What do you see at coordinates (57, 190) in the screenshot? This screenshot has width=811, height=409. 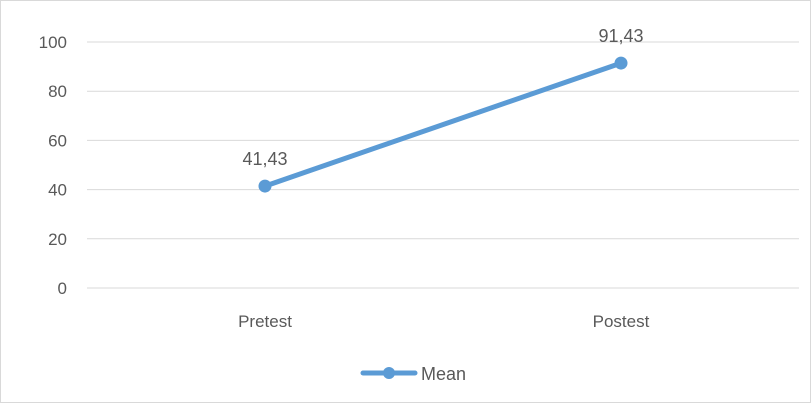 I see `y-tick-label-40: 40` at bounding box center [57, 190].